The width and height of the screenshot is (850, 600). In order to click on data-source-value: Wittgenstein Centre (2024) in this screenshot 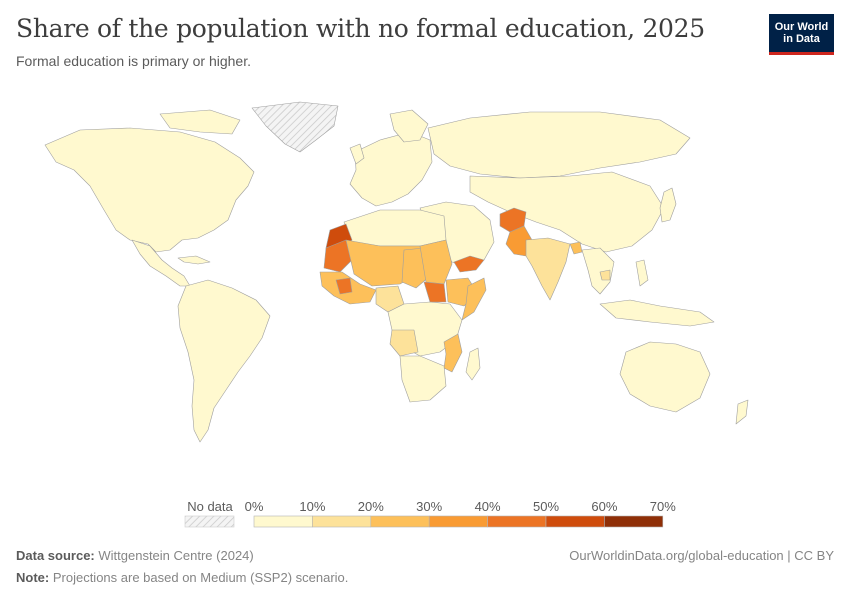, I will do `click(176, 555)`.